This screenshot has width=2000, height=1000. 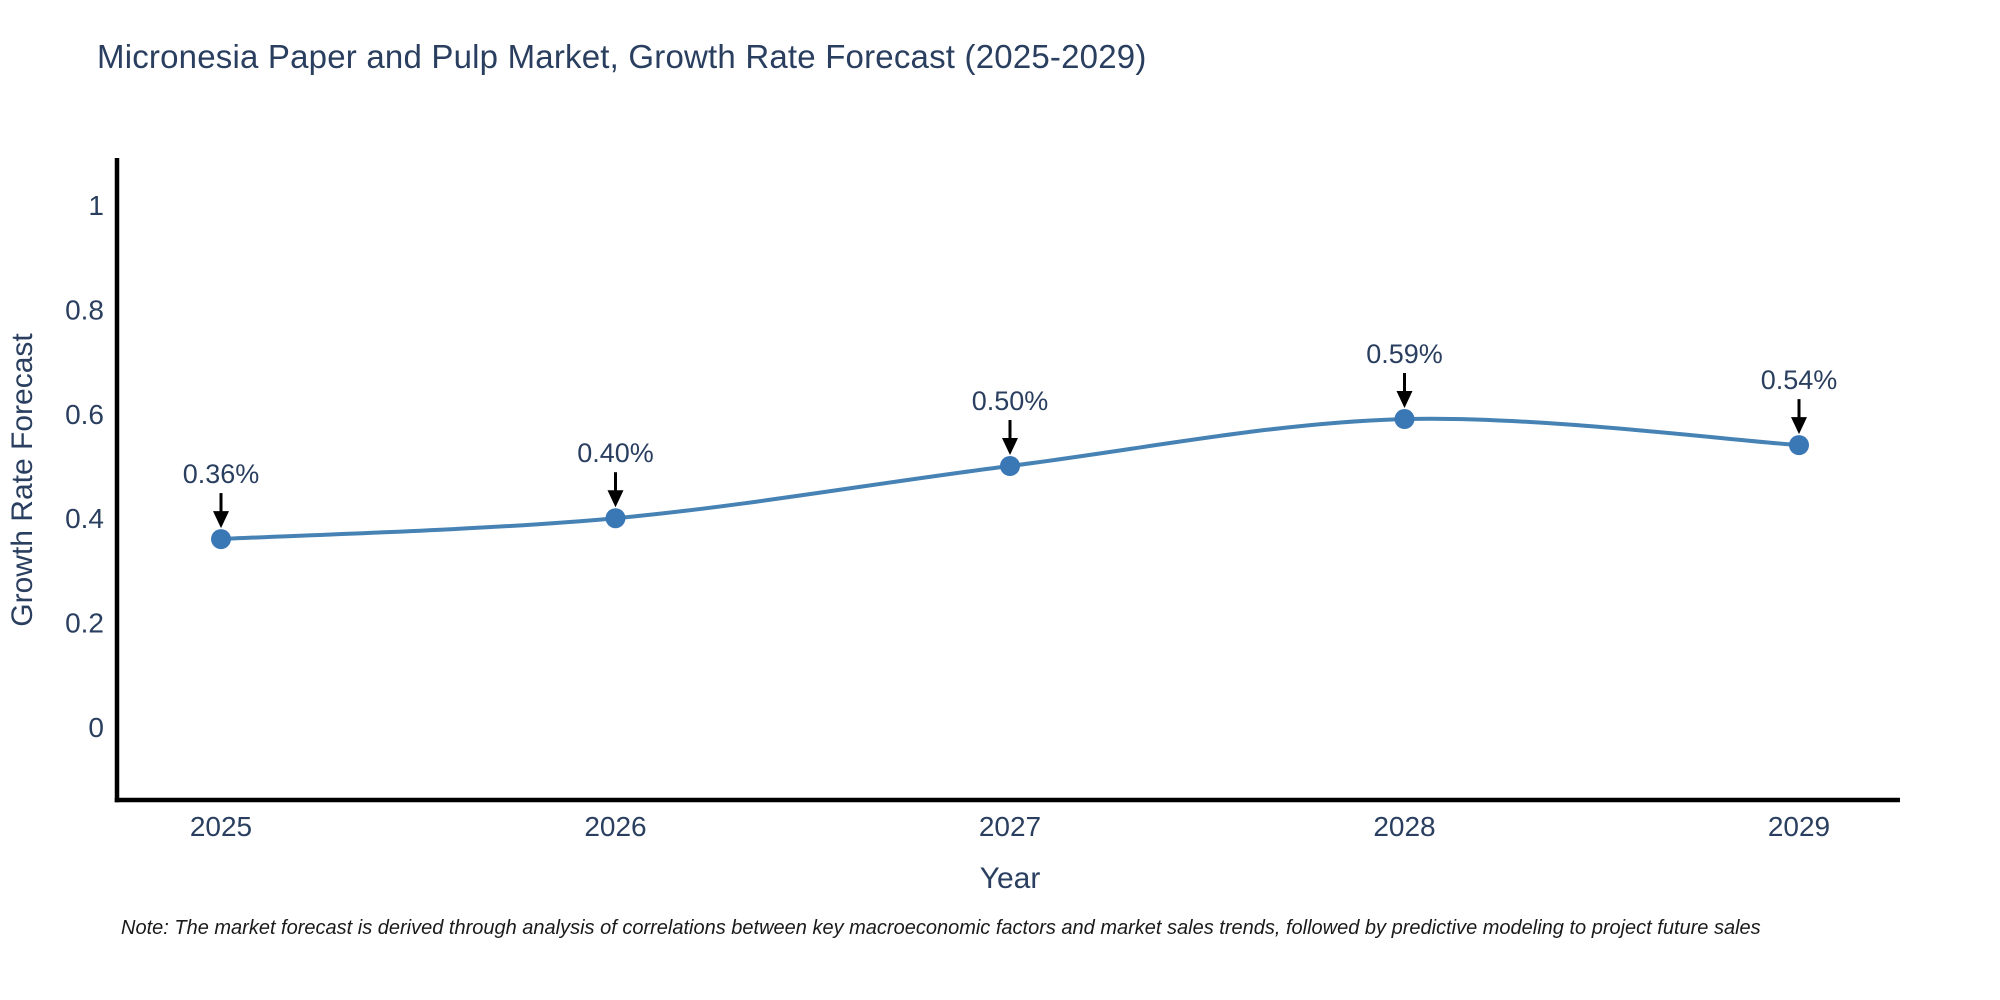 What do you see at coordinates (221, 474) in the screenshot?
I see `annotation-label: 0.36%` at bounding box center [221, 474].